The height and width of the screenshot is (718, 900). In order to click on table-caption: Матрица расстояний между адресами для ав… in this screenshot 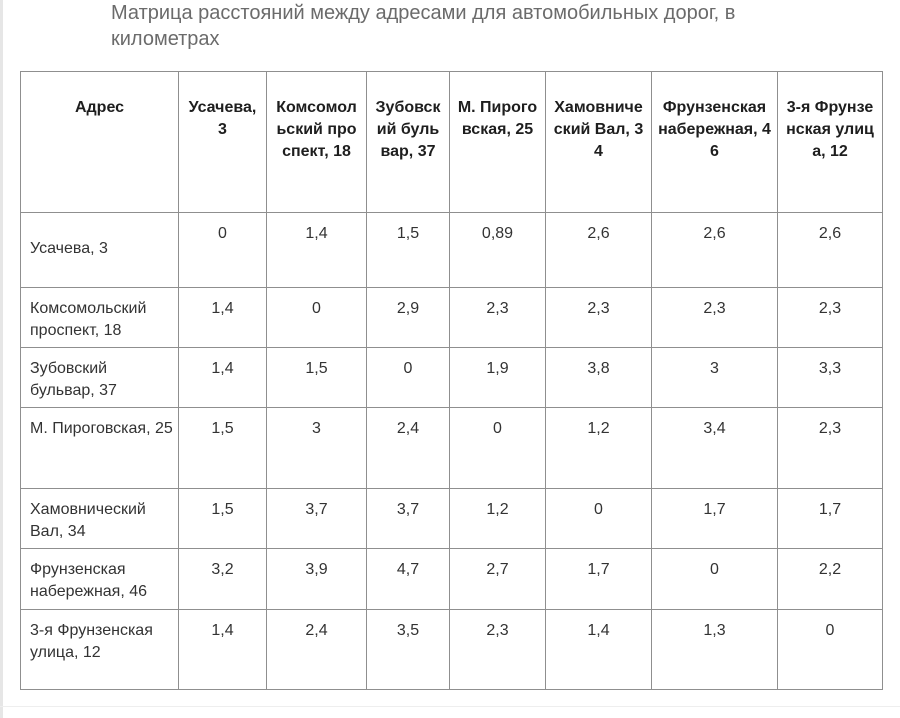, I will do `click(423, 26)`.